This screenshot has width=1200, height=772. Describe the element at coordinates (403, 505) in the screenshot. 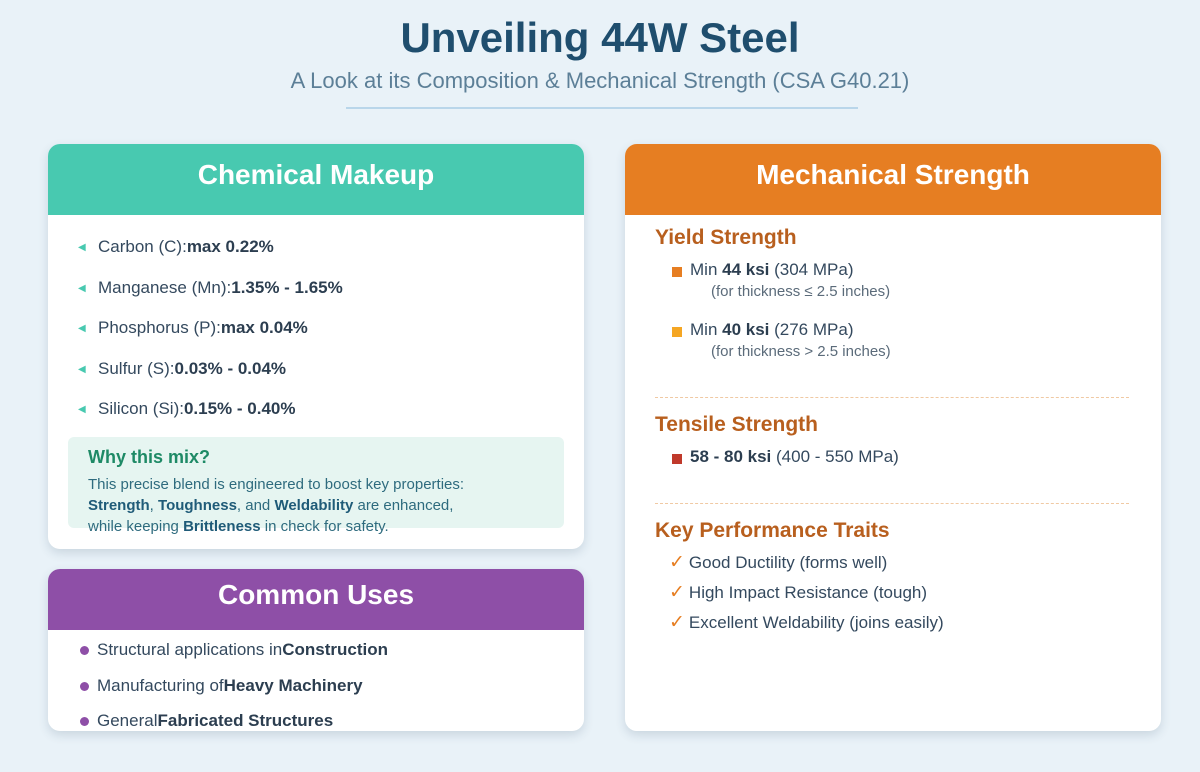

I see `callout-text-part: are enhanced,` at that location.